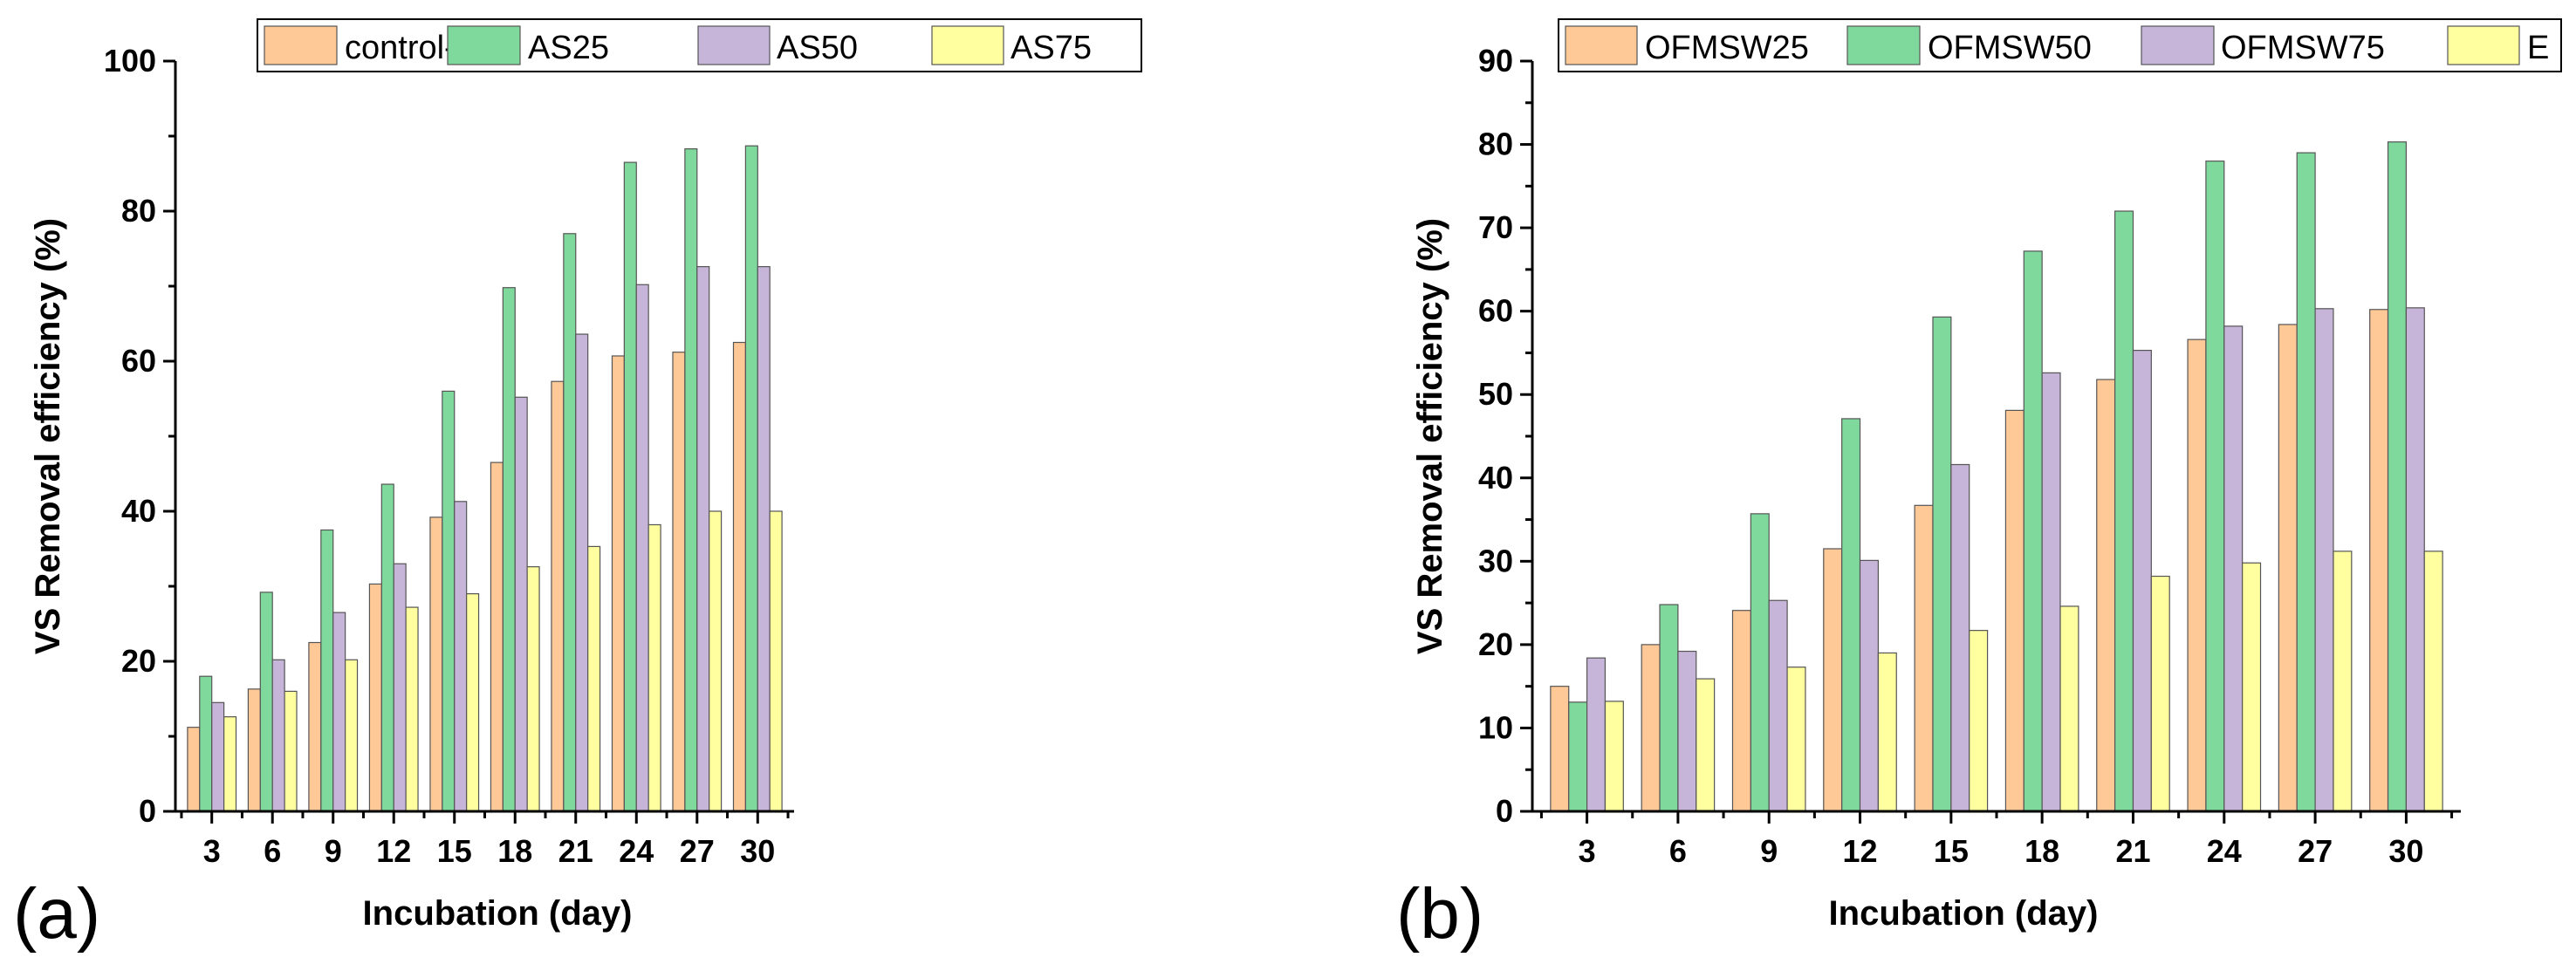 Image resolution: width=2576 pixels, height=971 pixels. I want to click on x-tick-label: 21, so click(575, 851).